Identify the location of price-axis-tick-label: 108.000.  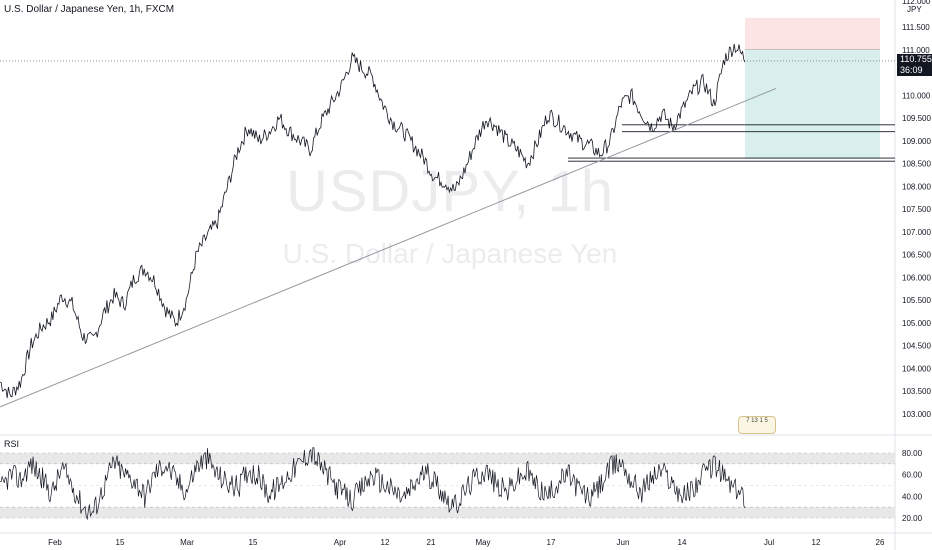
(916, 186).